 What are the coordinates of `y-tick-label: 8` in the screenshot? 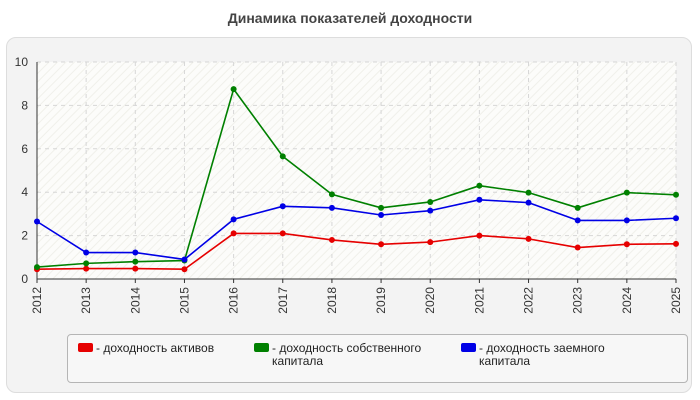 It's located at (24, 105).